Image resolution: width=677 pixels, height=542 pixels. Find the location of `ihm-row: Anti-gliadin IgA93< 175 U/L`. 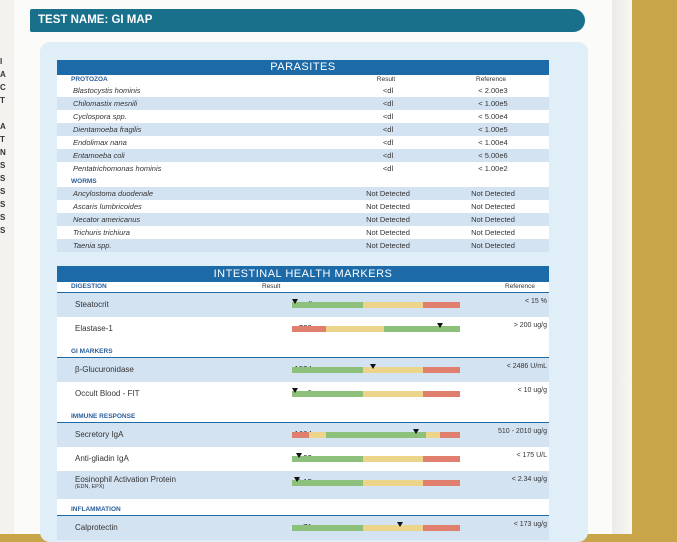

ihm-row: Anti-gliadin IgA93< 175 U/L is located at coordinates (303, 459).